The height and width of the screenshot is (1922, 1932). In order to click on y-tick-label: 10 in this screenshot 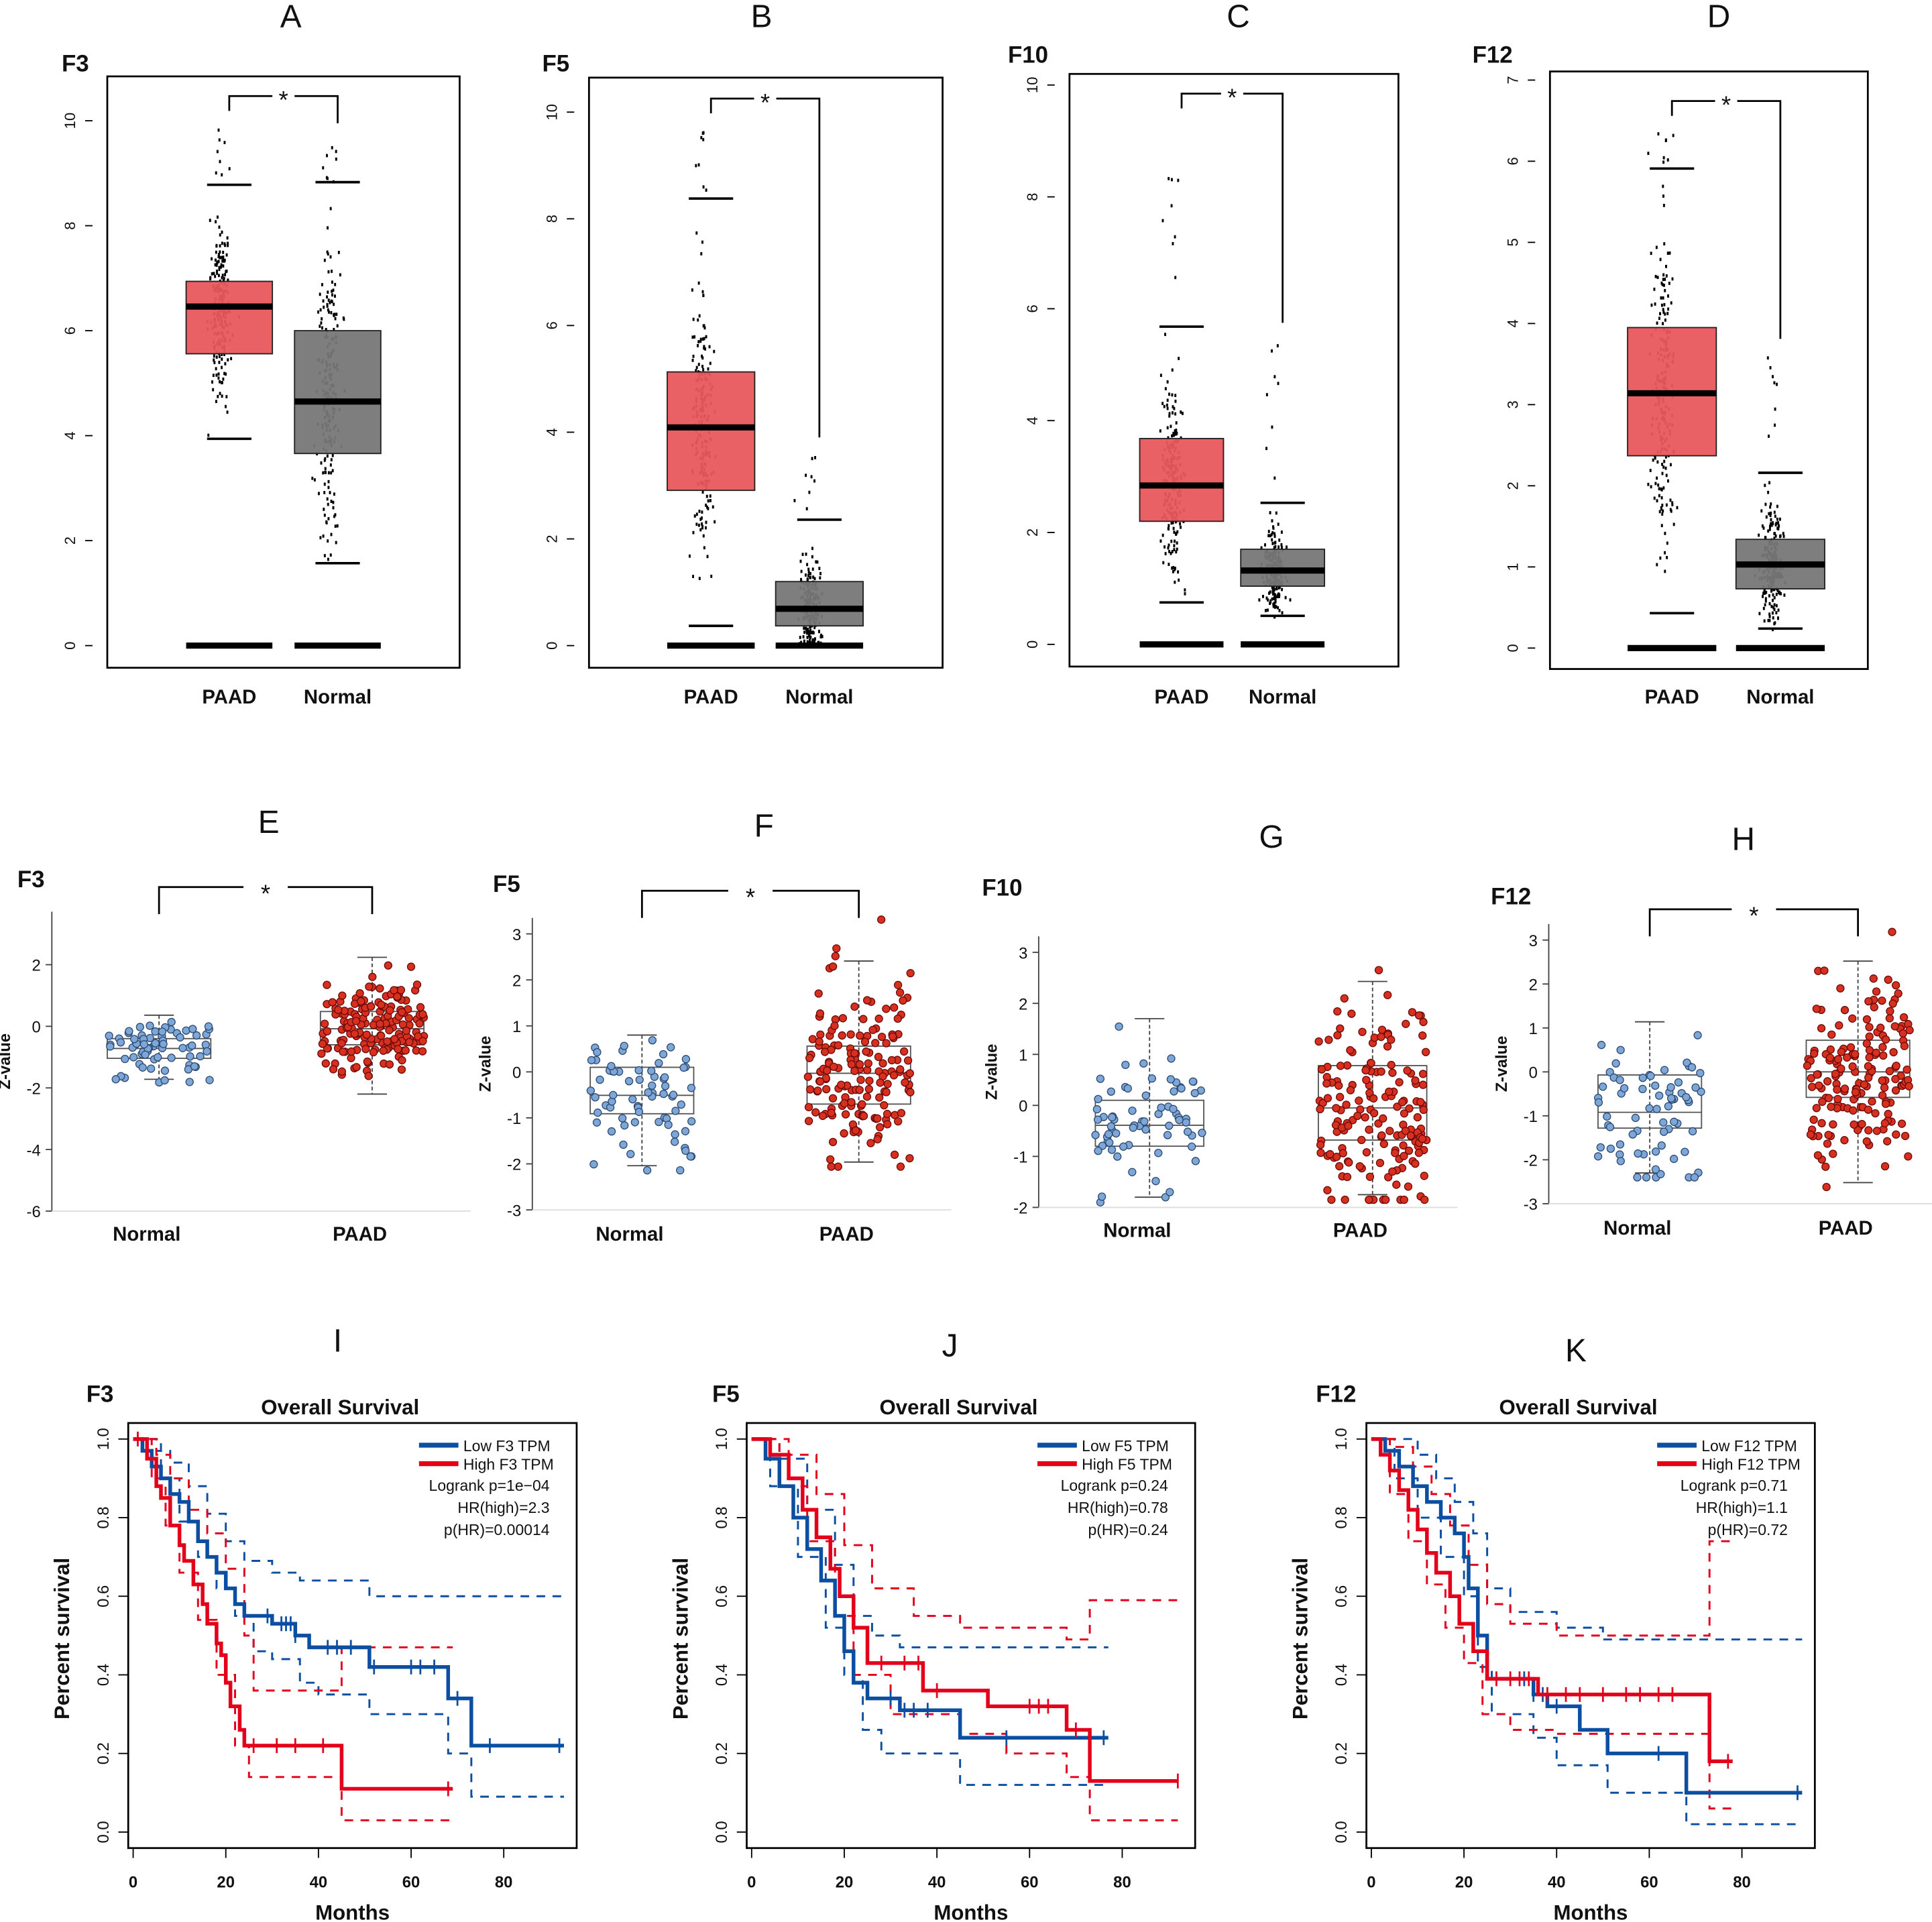, I will do `click(552, 112)`.